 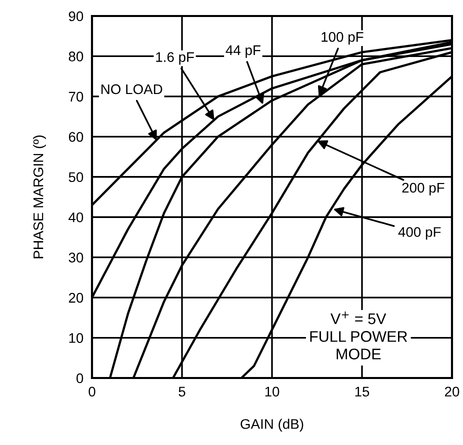 What do you see at coordinates (76, 97) in the screenshot?
I see `y-tick-label: 70` at bounding box center [76, 97].